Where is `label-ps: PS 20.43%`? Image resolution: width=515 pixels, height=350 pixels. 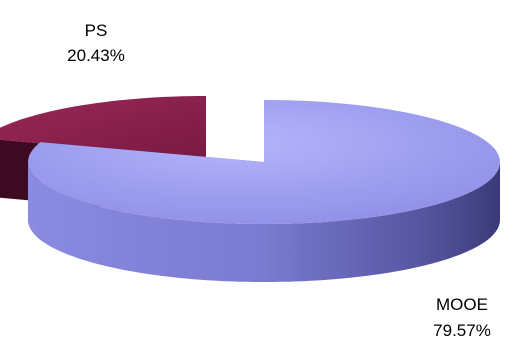
label-ps: PS 20.43% is located at coordinates (96, 43).